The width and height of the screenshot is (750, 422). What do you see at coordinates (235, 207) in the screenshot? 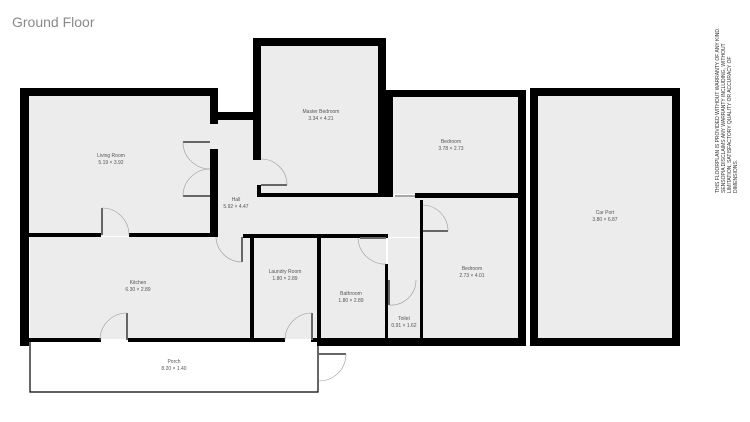
I see `hall-dims: 5.92 × 4.47` at bounding box center [235, 207].